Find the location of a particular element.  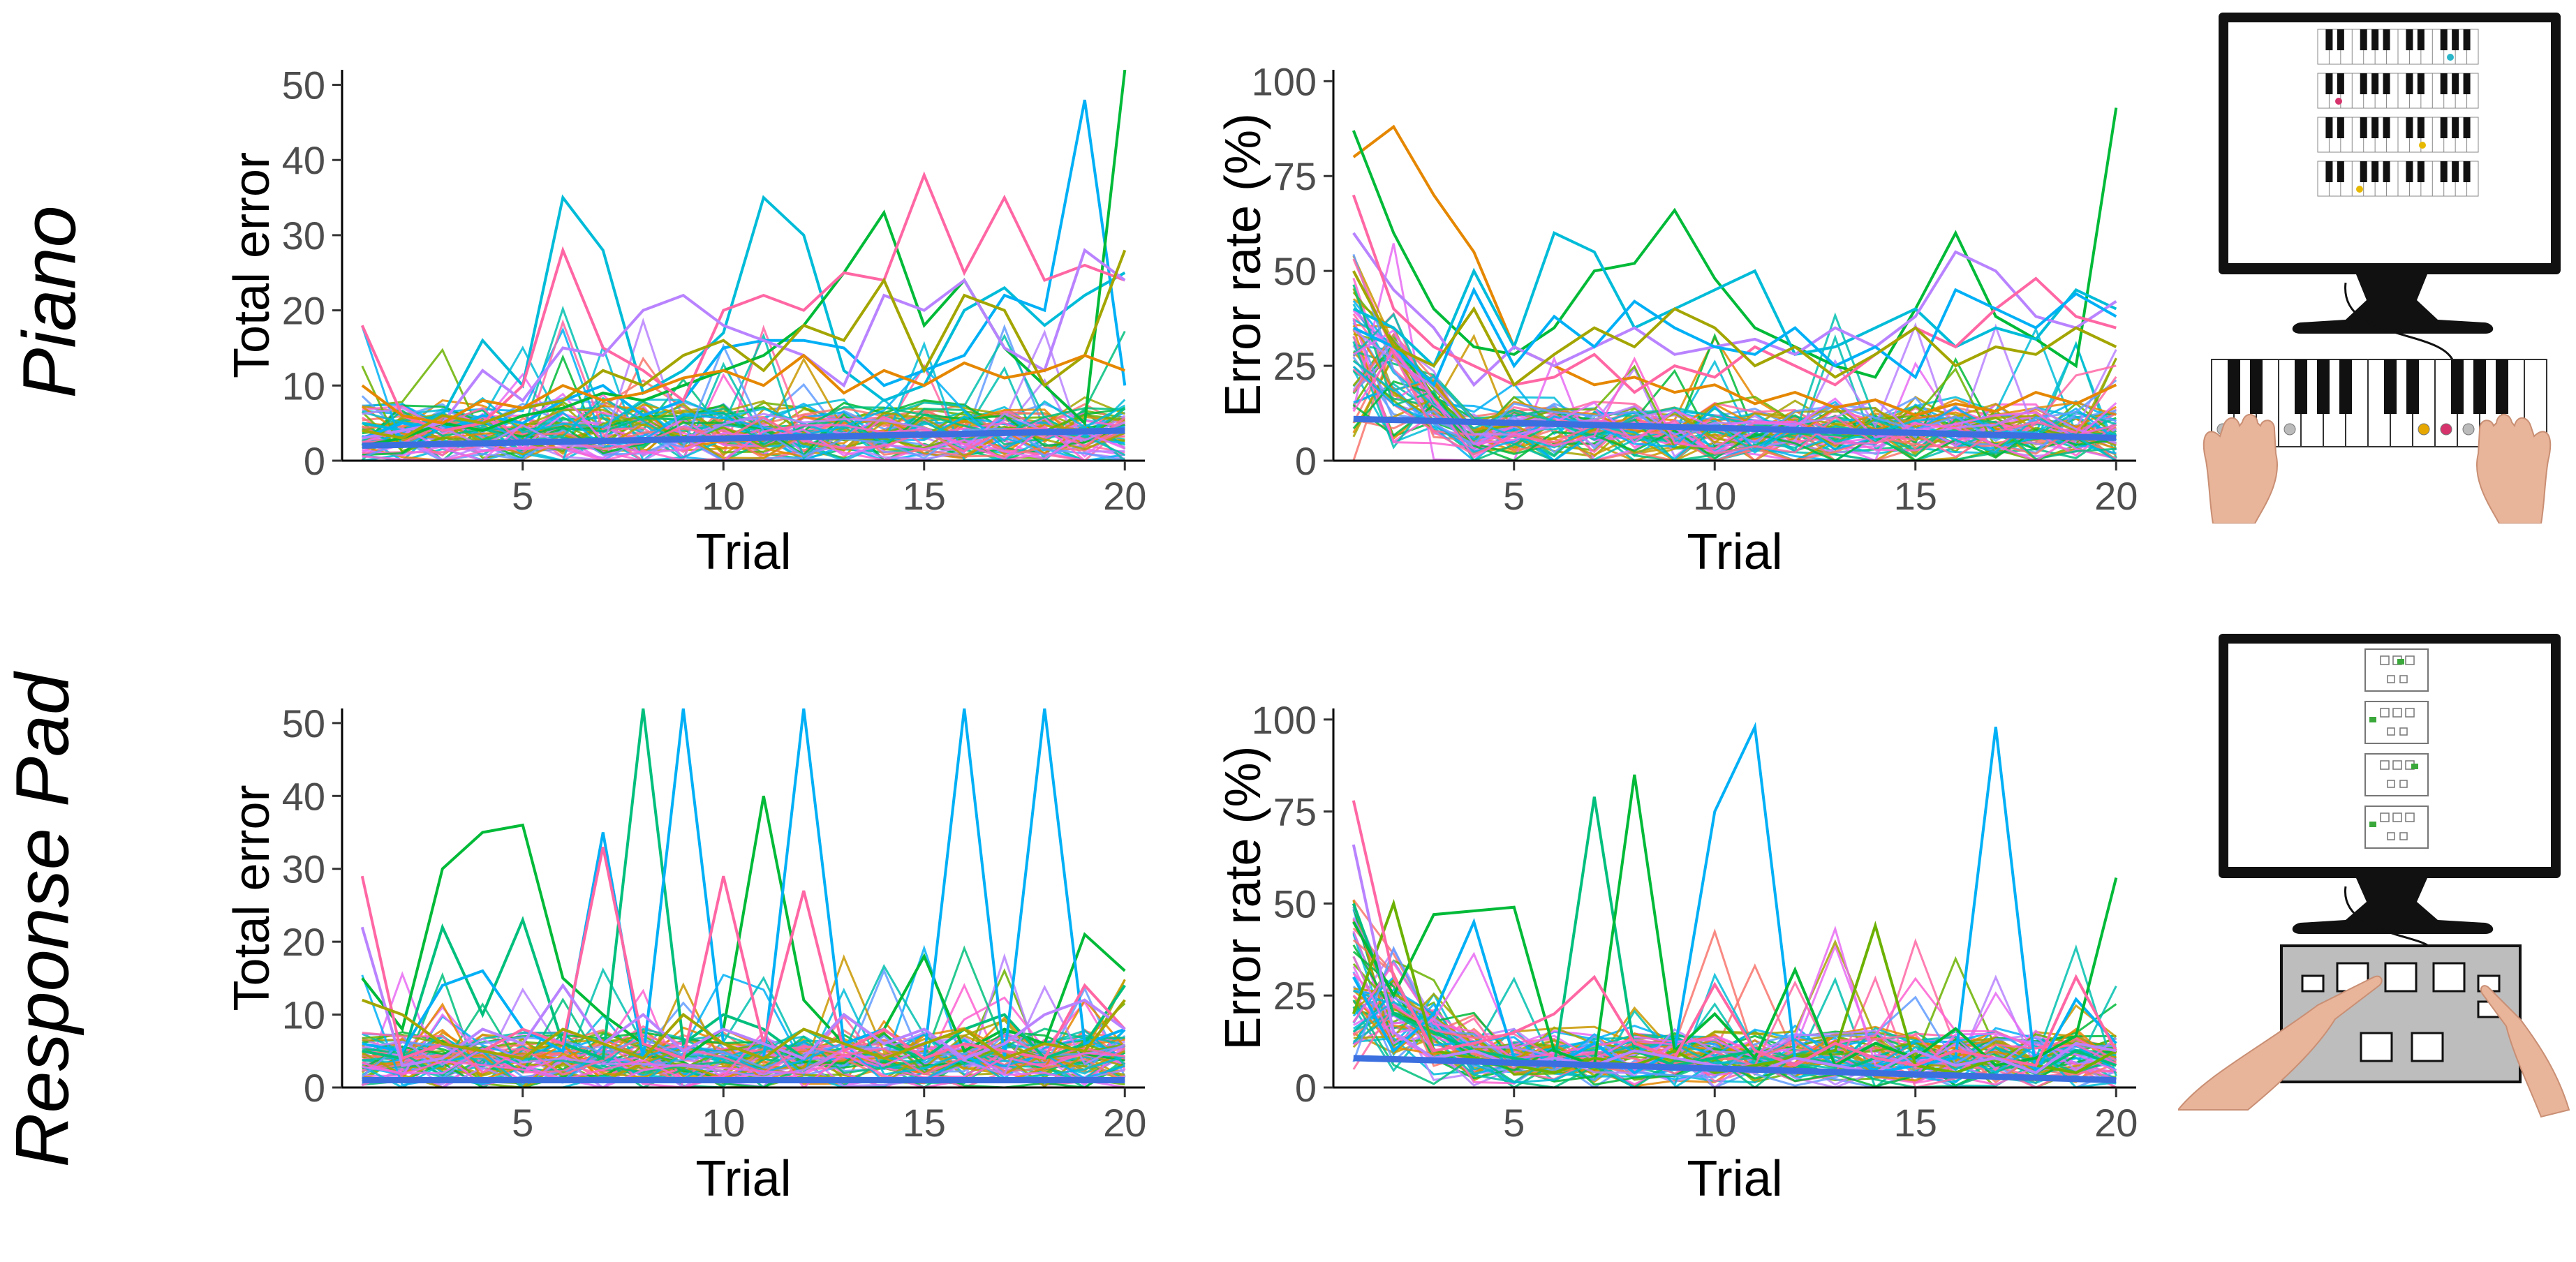

chart-piano-error-rate: 5 10 15 20 0 25 50 75 100 Trial Error rate (%) is located at coordinates (1676, 319).